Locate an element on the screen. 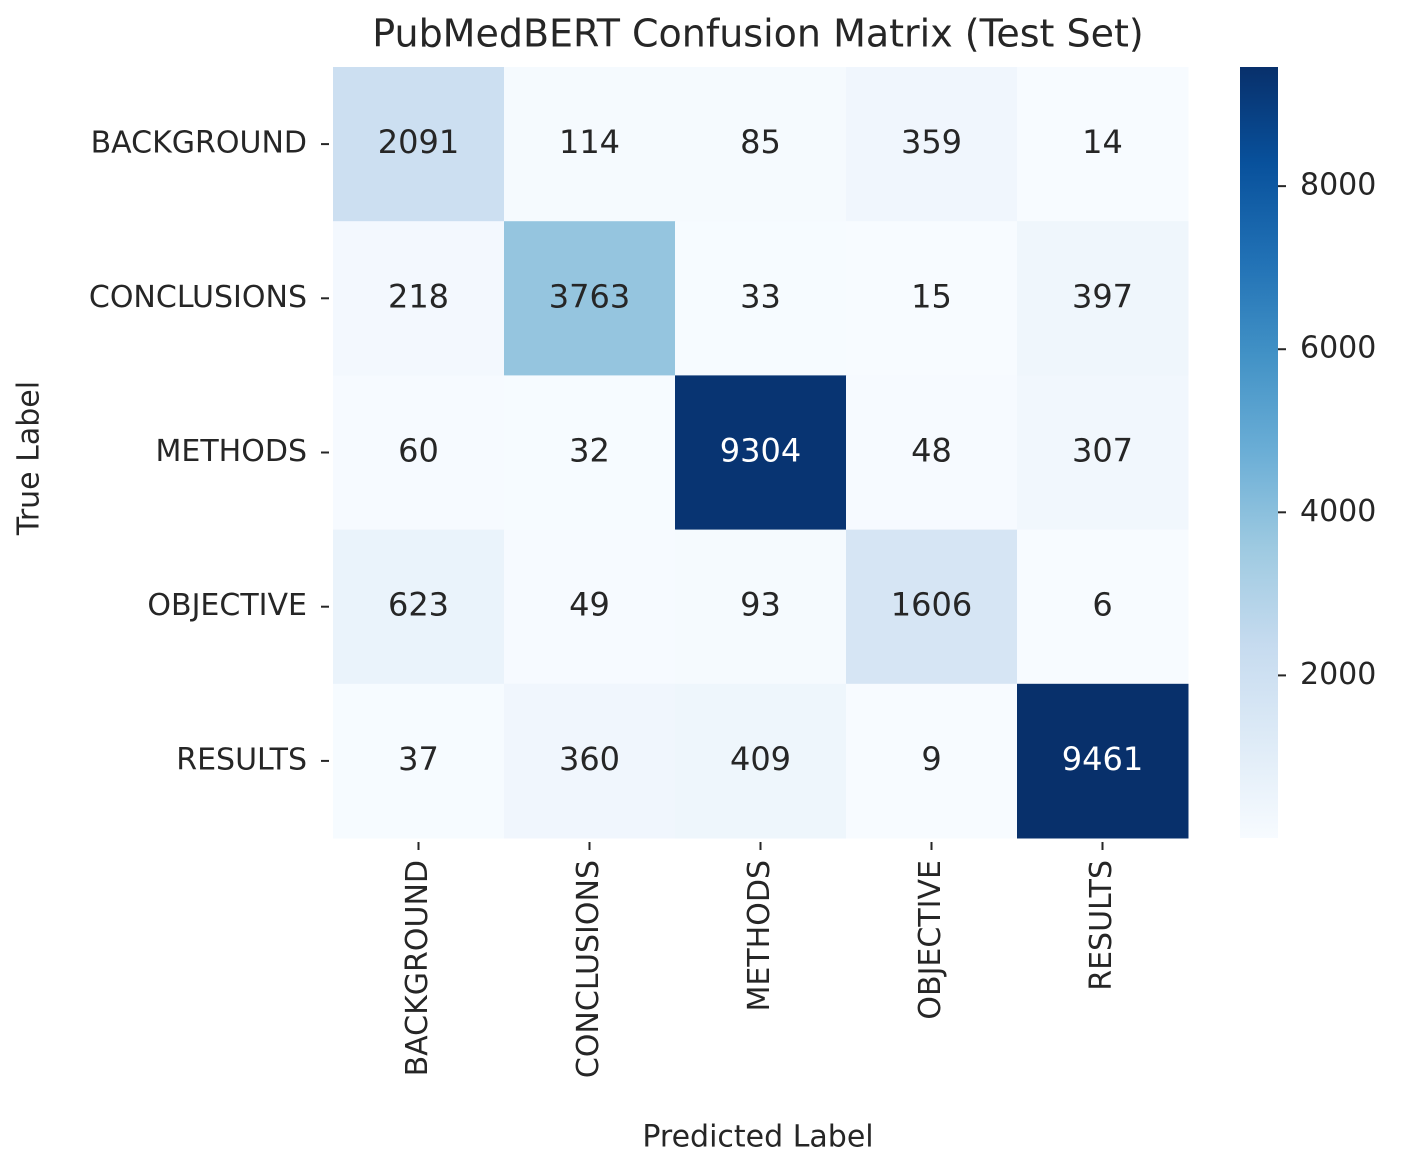 The image size is (1404, 1166). cell-value-label: 93 is located at coordinates (760, 605).